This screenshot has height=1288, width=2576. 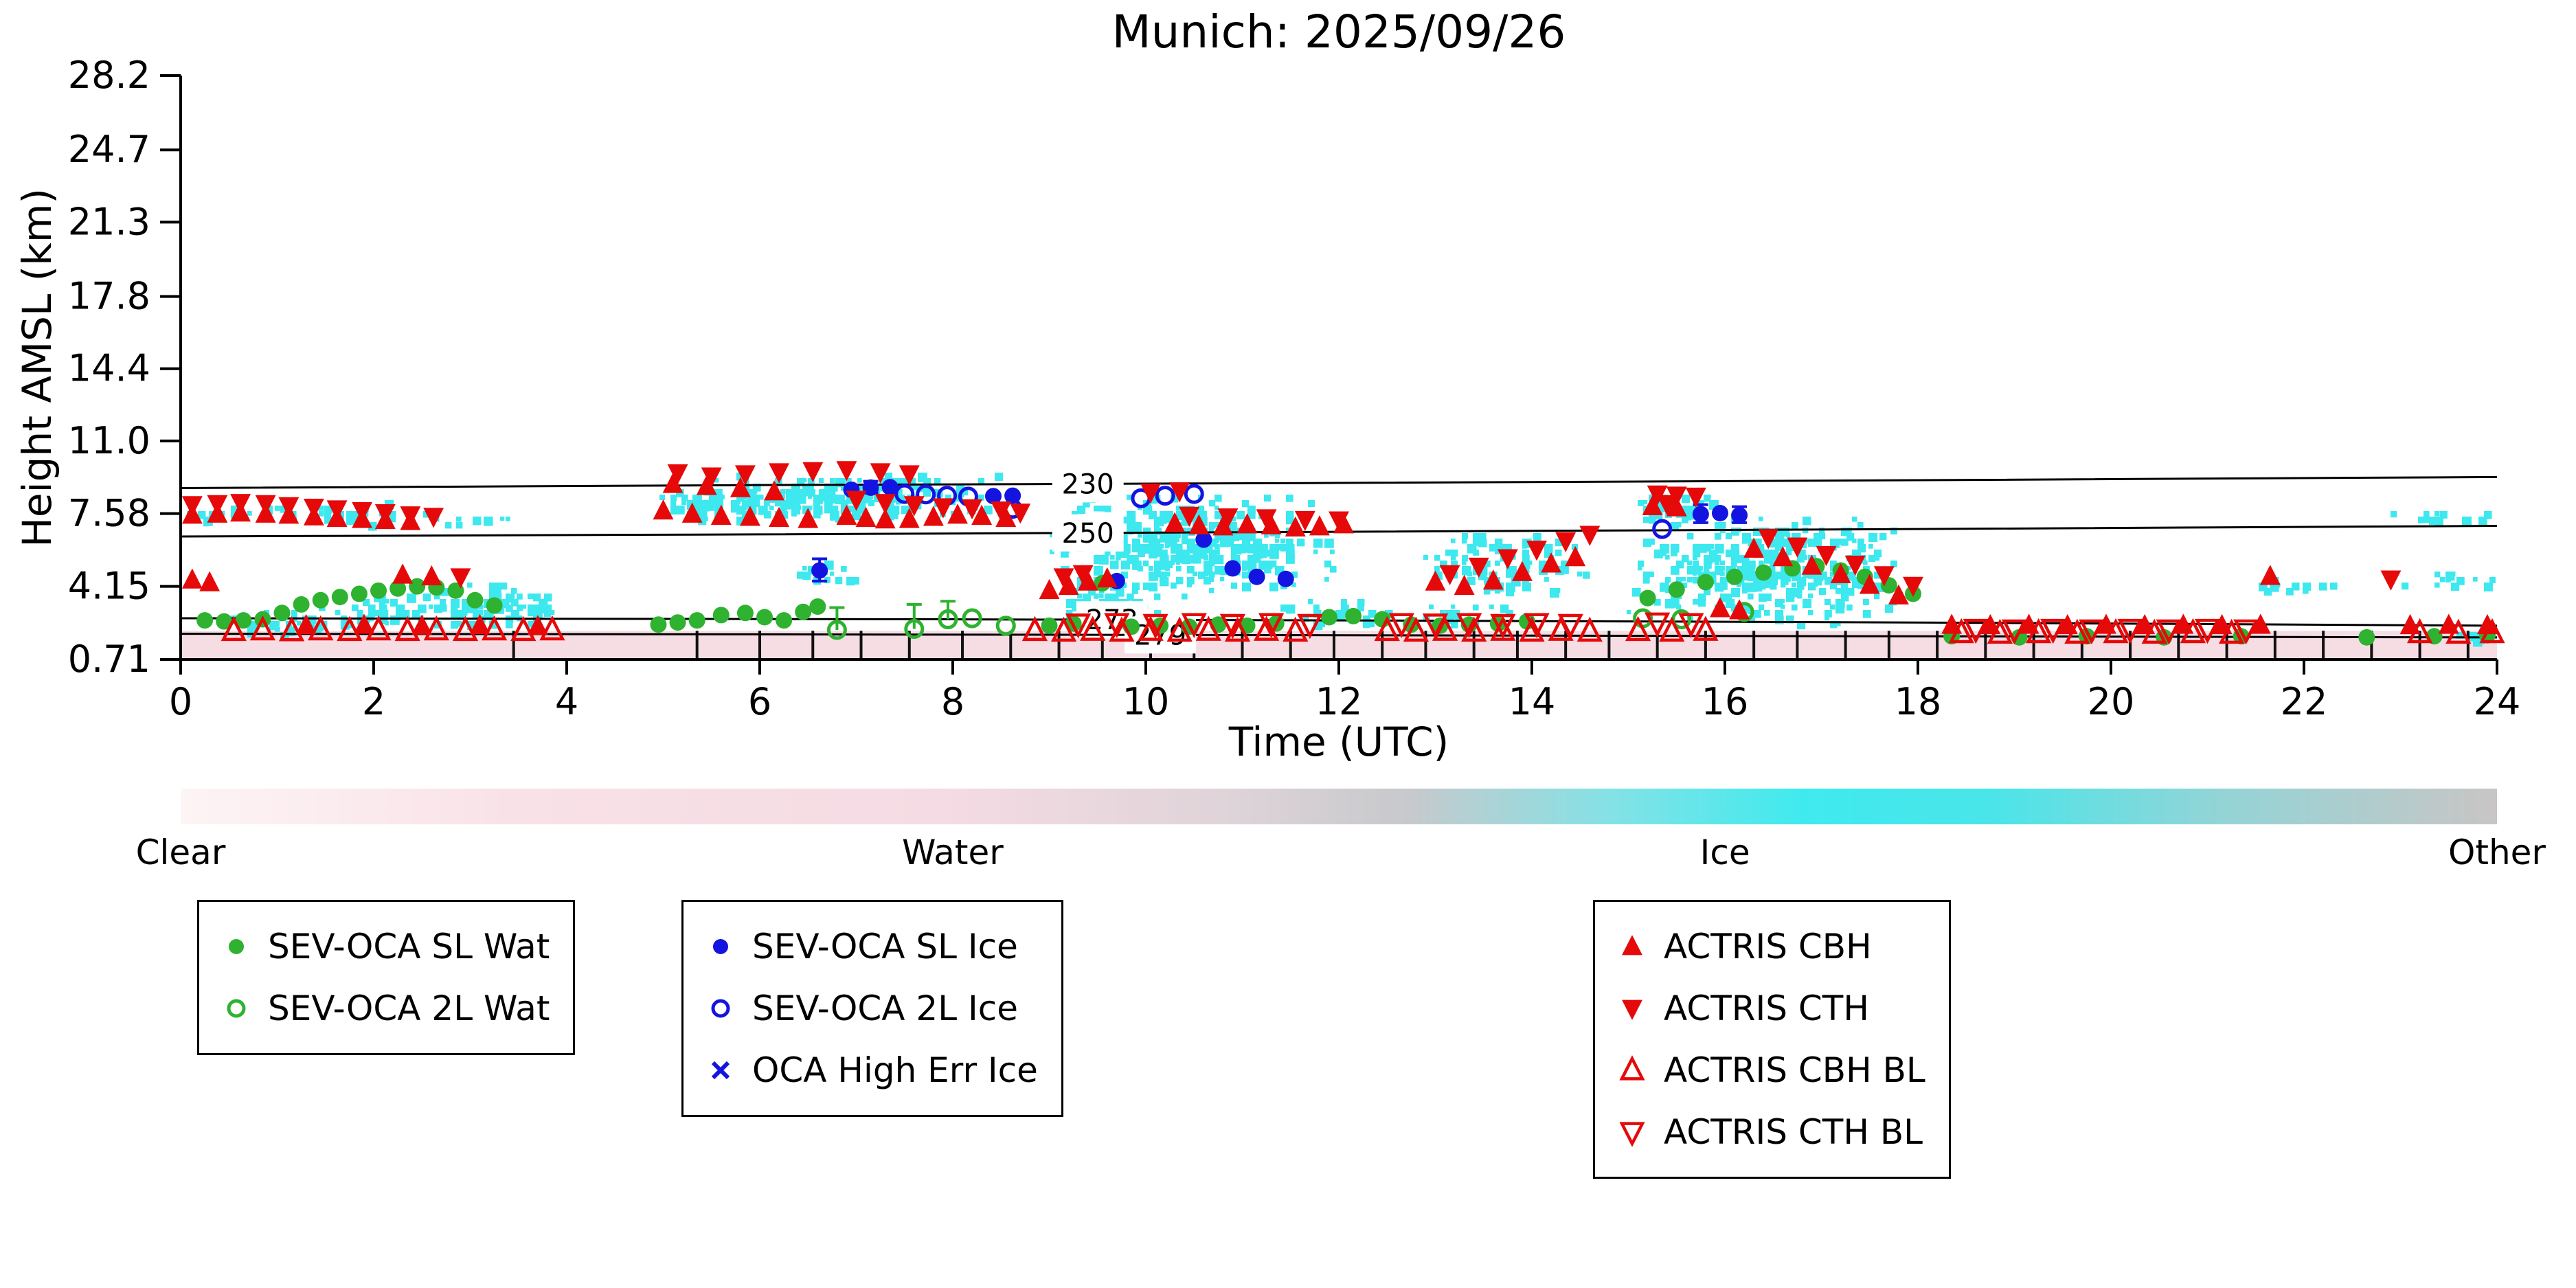 I want to click on y-tick-label: 4.15, so click(x=109, y=586).